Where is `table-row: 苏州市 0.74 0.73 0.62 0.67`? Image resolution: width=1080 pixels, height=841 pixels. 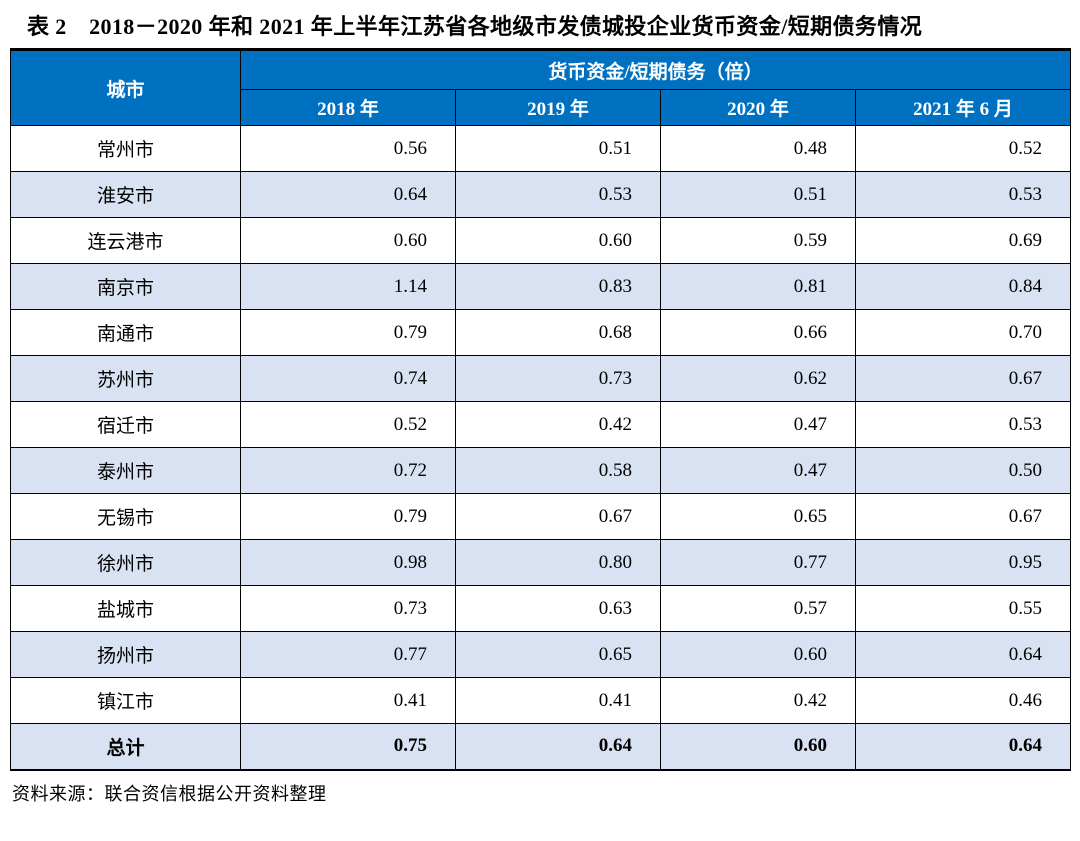 table-row: 苏州市 0.74 0.73 0.62 0.67 is located at coordinates (541, 378).